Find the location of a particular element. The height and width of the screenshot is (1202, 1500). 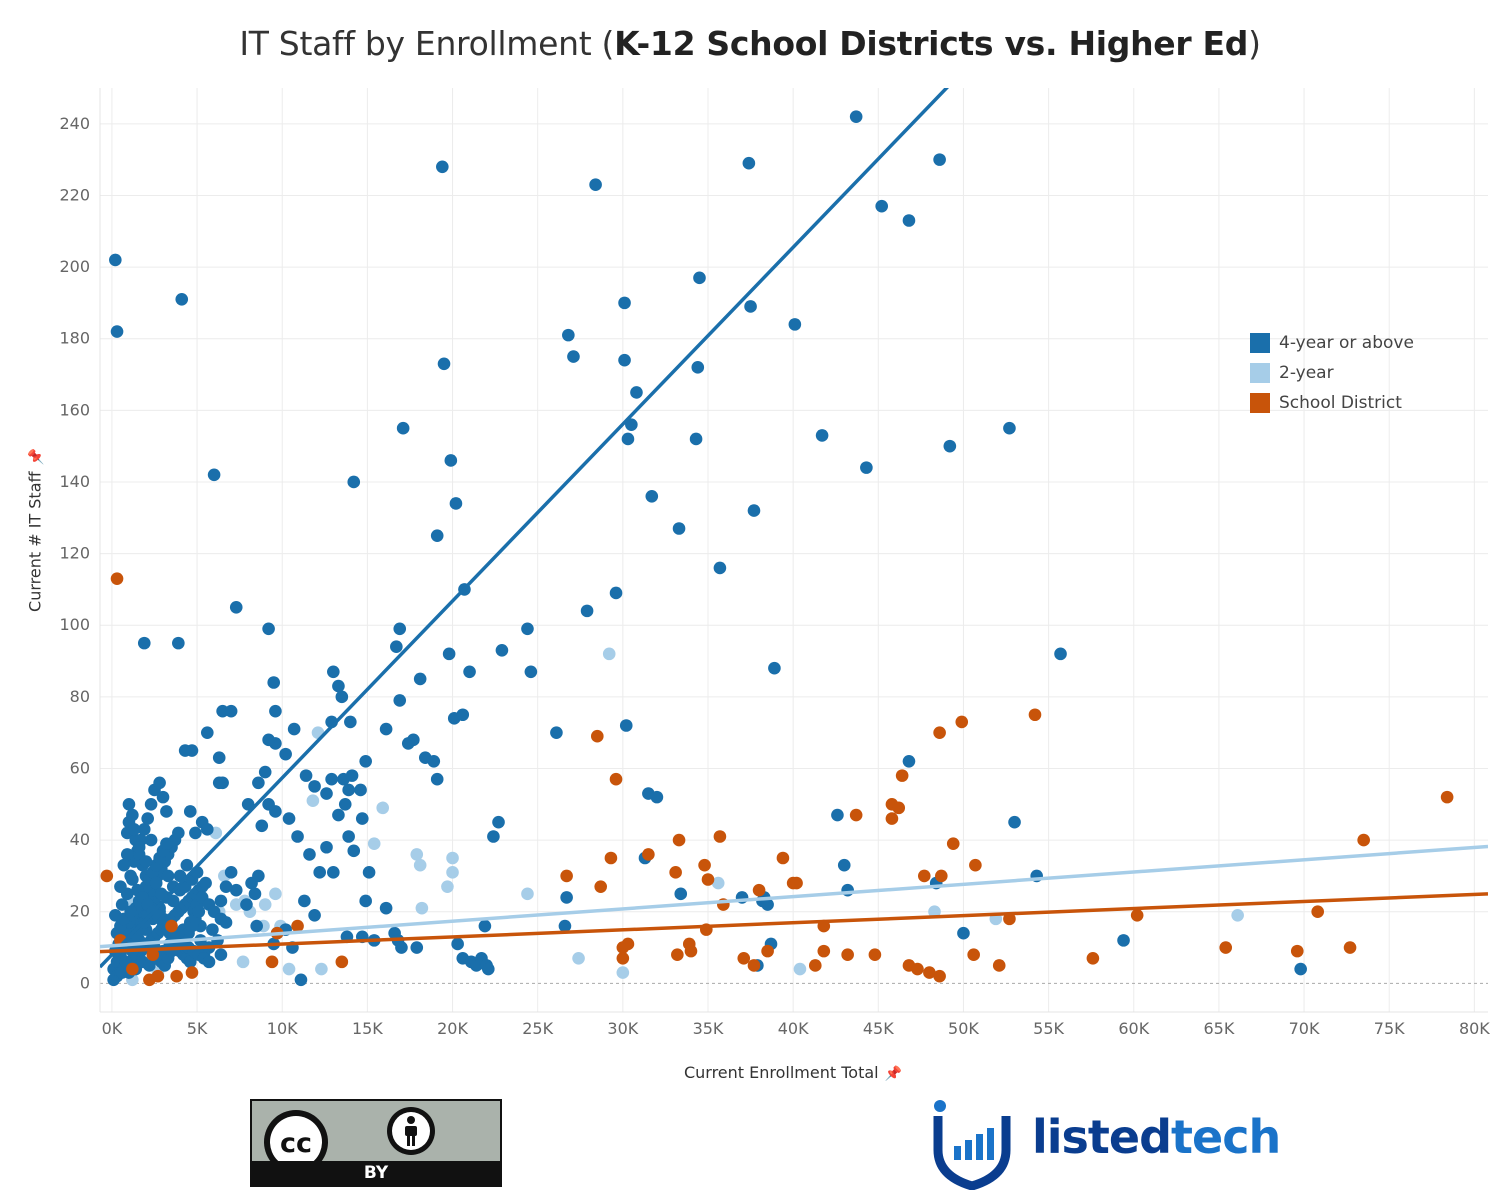

legend-item-school-district: School District is located at coordinates (1332, 403).